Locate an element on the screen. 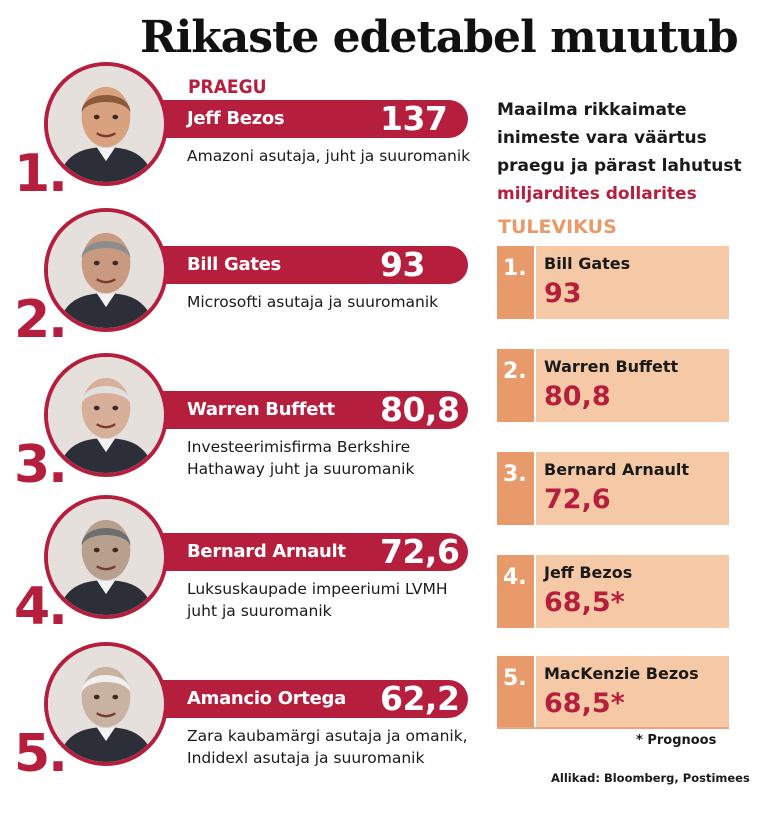 This screenshot has width=768, height=820. person-name: Bill Gates is located at coordinates (234, 264).